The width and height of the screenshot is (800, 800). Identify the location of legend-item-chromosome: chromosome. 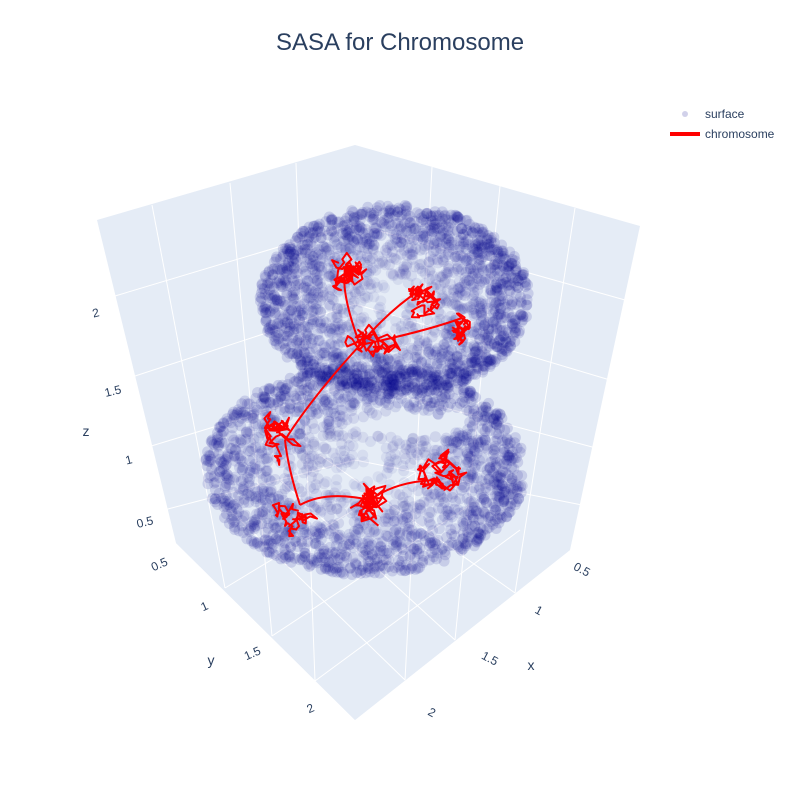
(722, 134).